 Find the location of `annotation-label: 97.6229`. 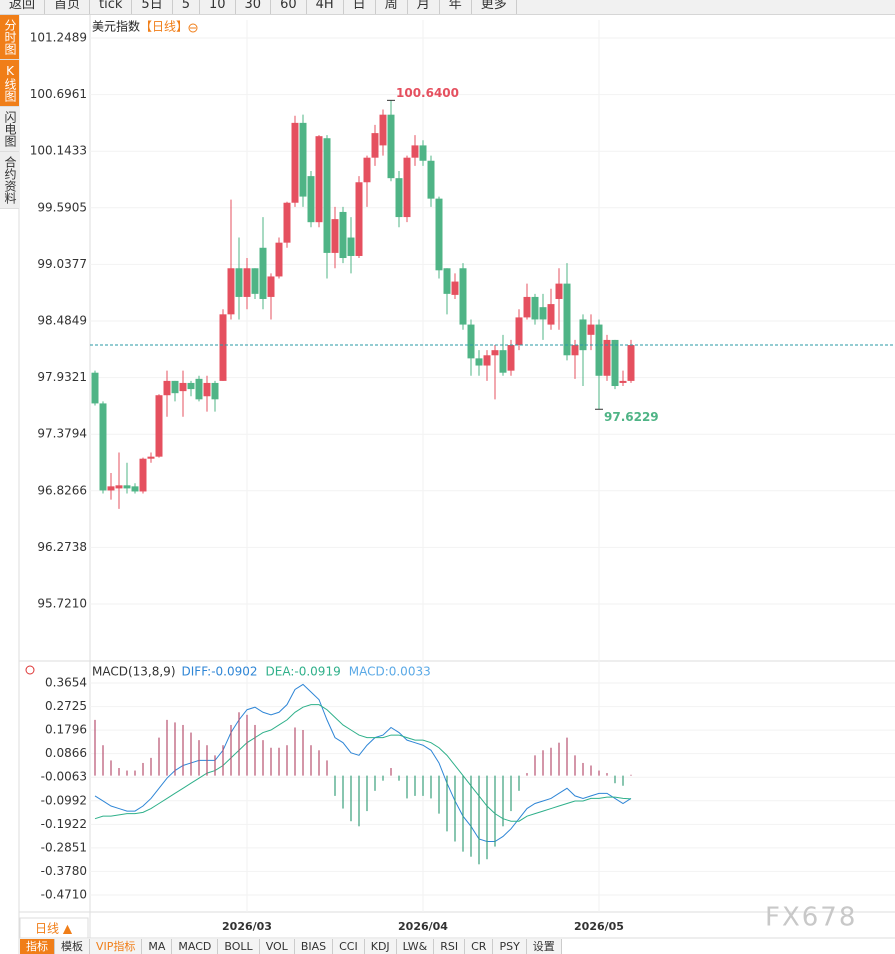

annotation-label: 97.6229 is located at coordinates (631, 417).